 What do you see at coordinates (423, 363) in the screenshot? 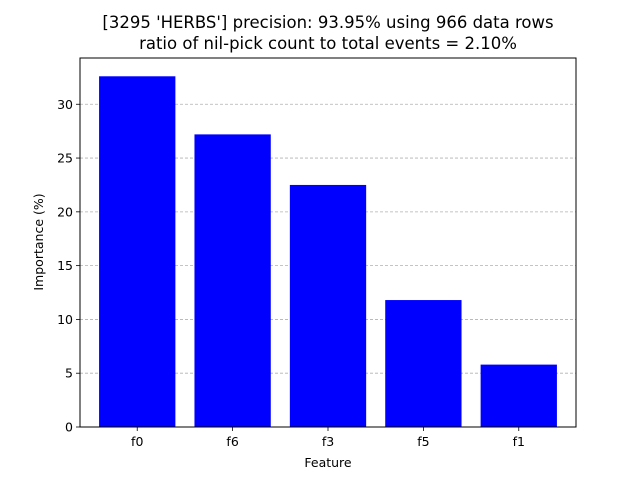
I see `bar-f5` at bounding box center [423, 363].